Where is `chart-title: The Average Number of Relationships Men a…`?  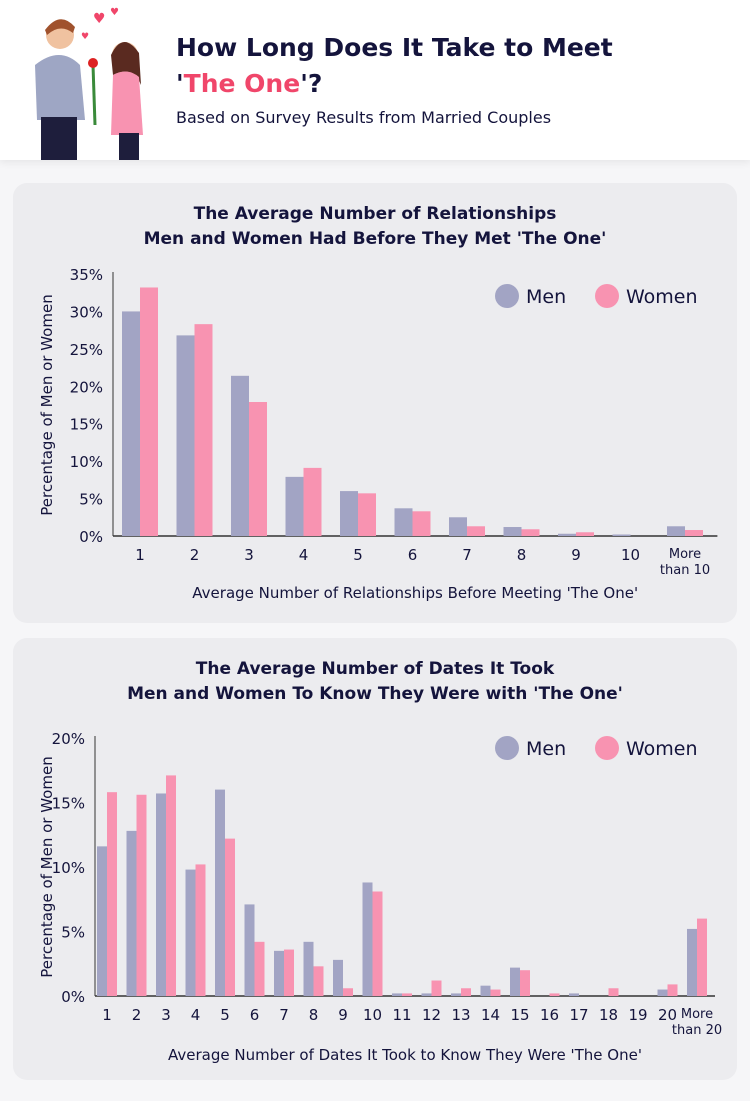 chart-title: The Average Number of Relationships Men a… is located at coordinates (375, 227).